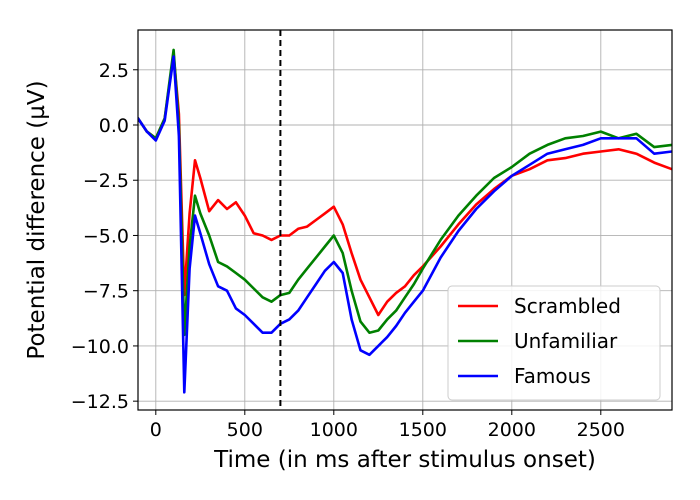 Image resolution: width=700 pixels, height=500 pixels. I want to click on y-tick-label: −7.5, so click(106, 292).